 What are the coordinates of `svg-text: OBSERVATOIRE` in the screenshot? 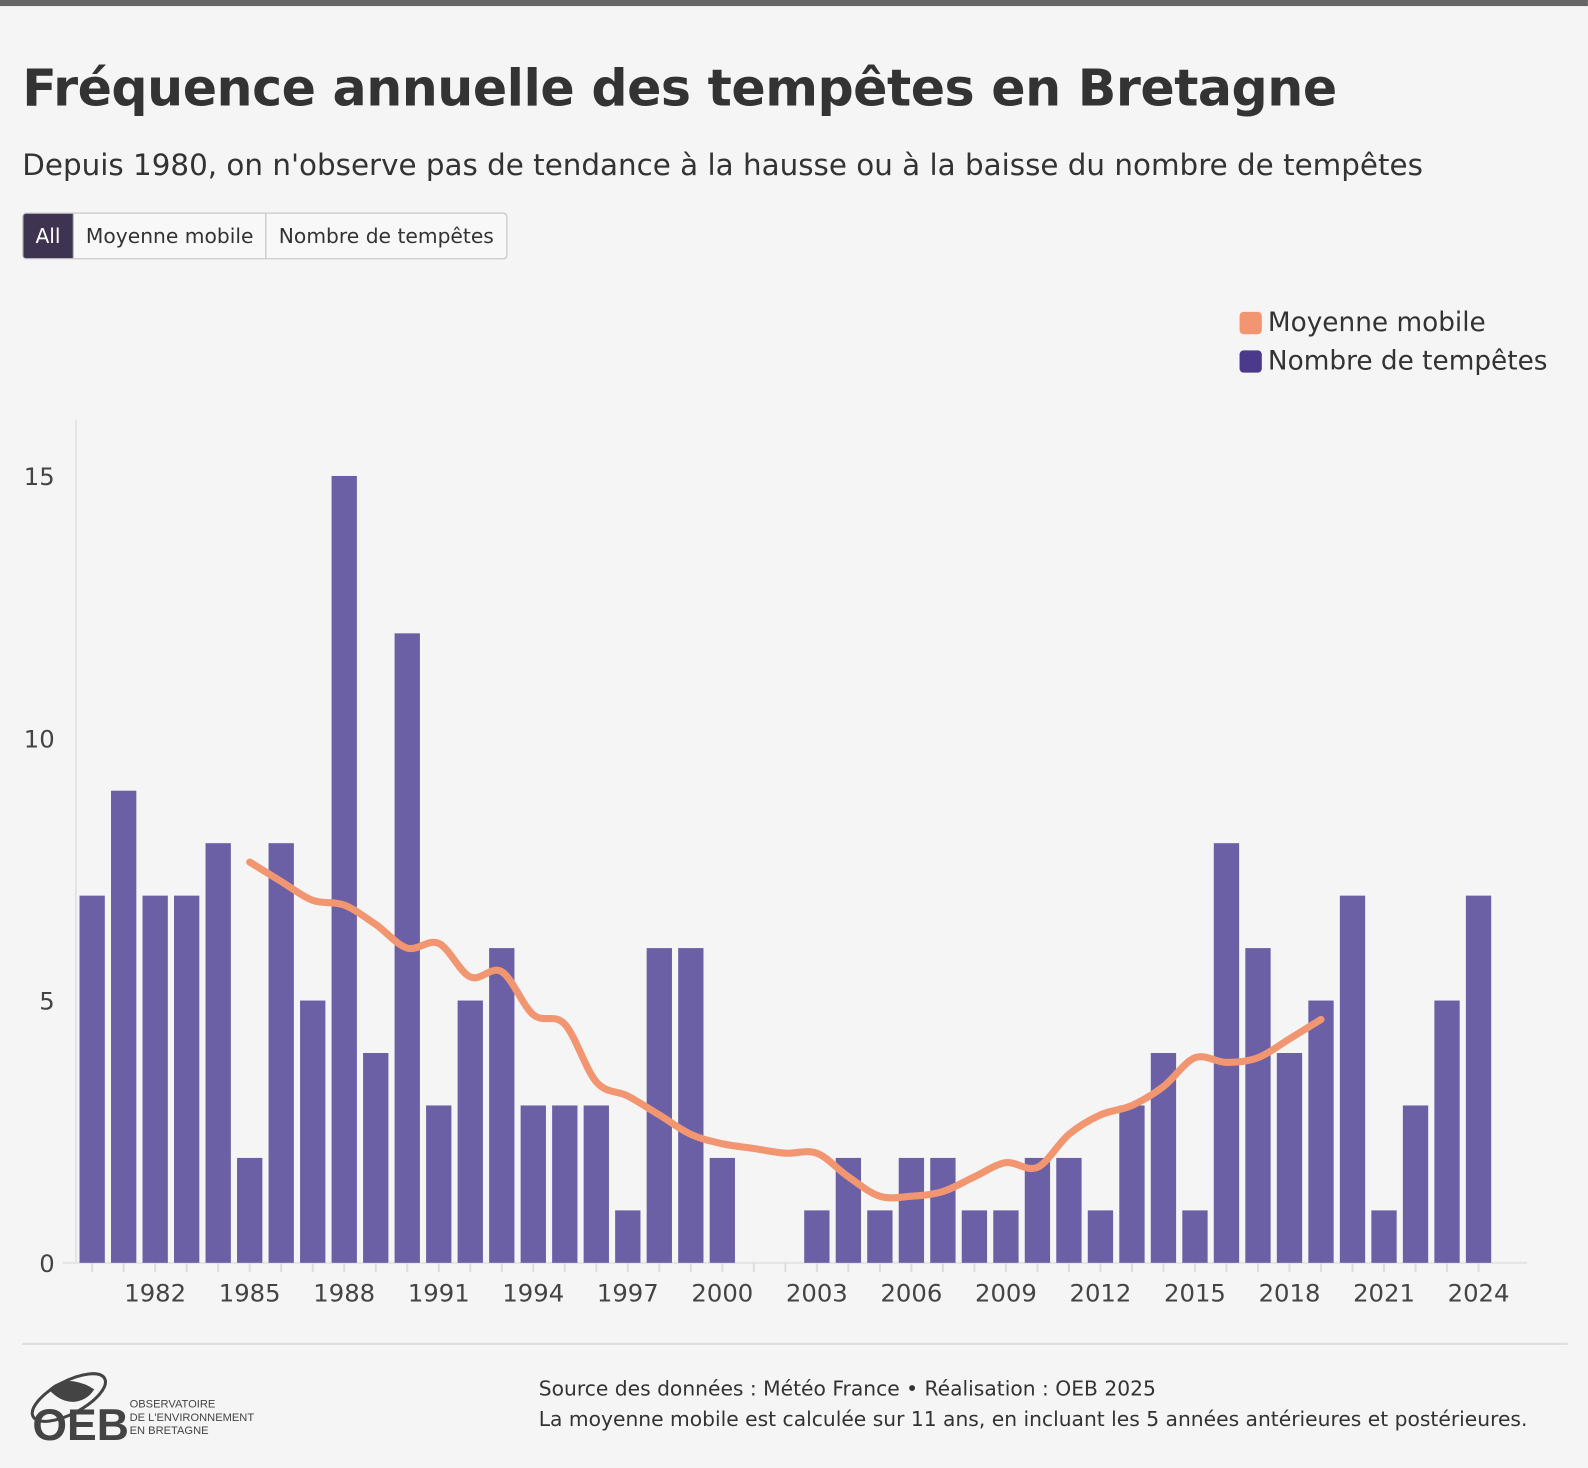 It's located at (173, 1405).